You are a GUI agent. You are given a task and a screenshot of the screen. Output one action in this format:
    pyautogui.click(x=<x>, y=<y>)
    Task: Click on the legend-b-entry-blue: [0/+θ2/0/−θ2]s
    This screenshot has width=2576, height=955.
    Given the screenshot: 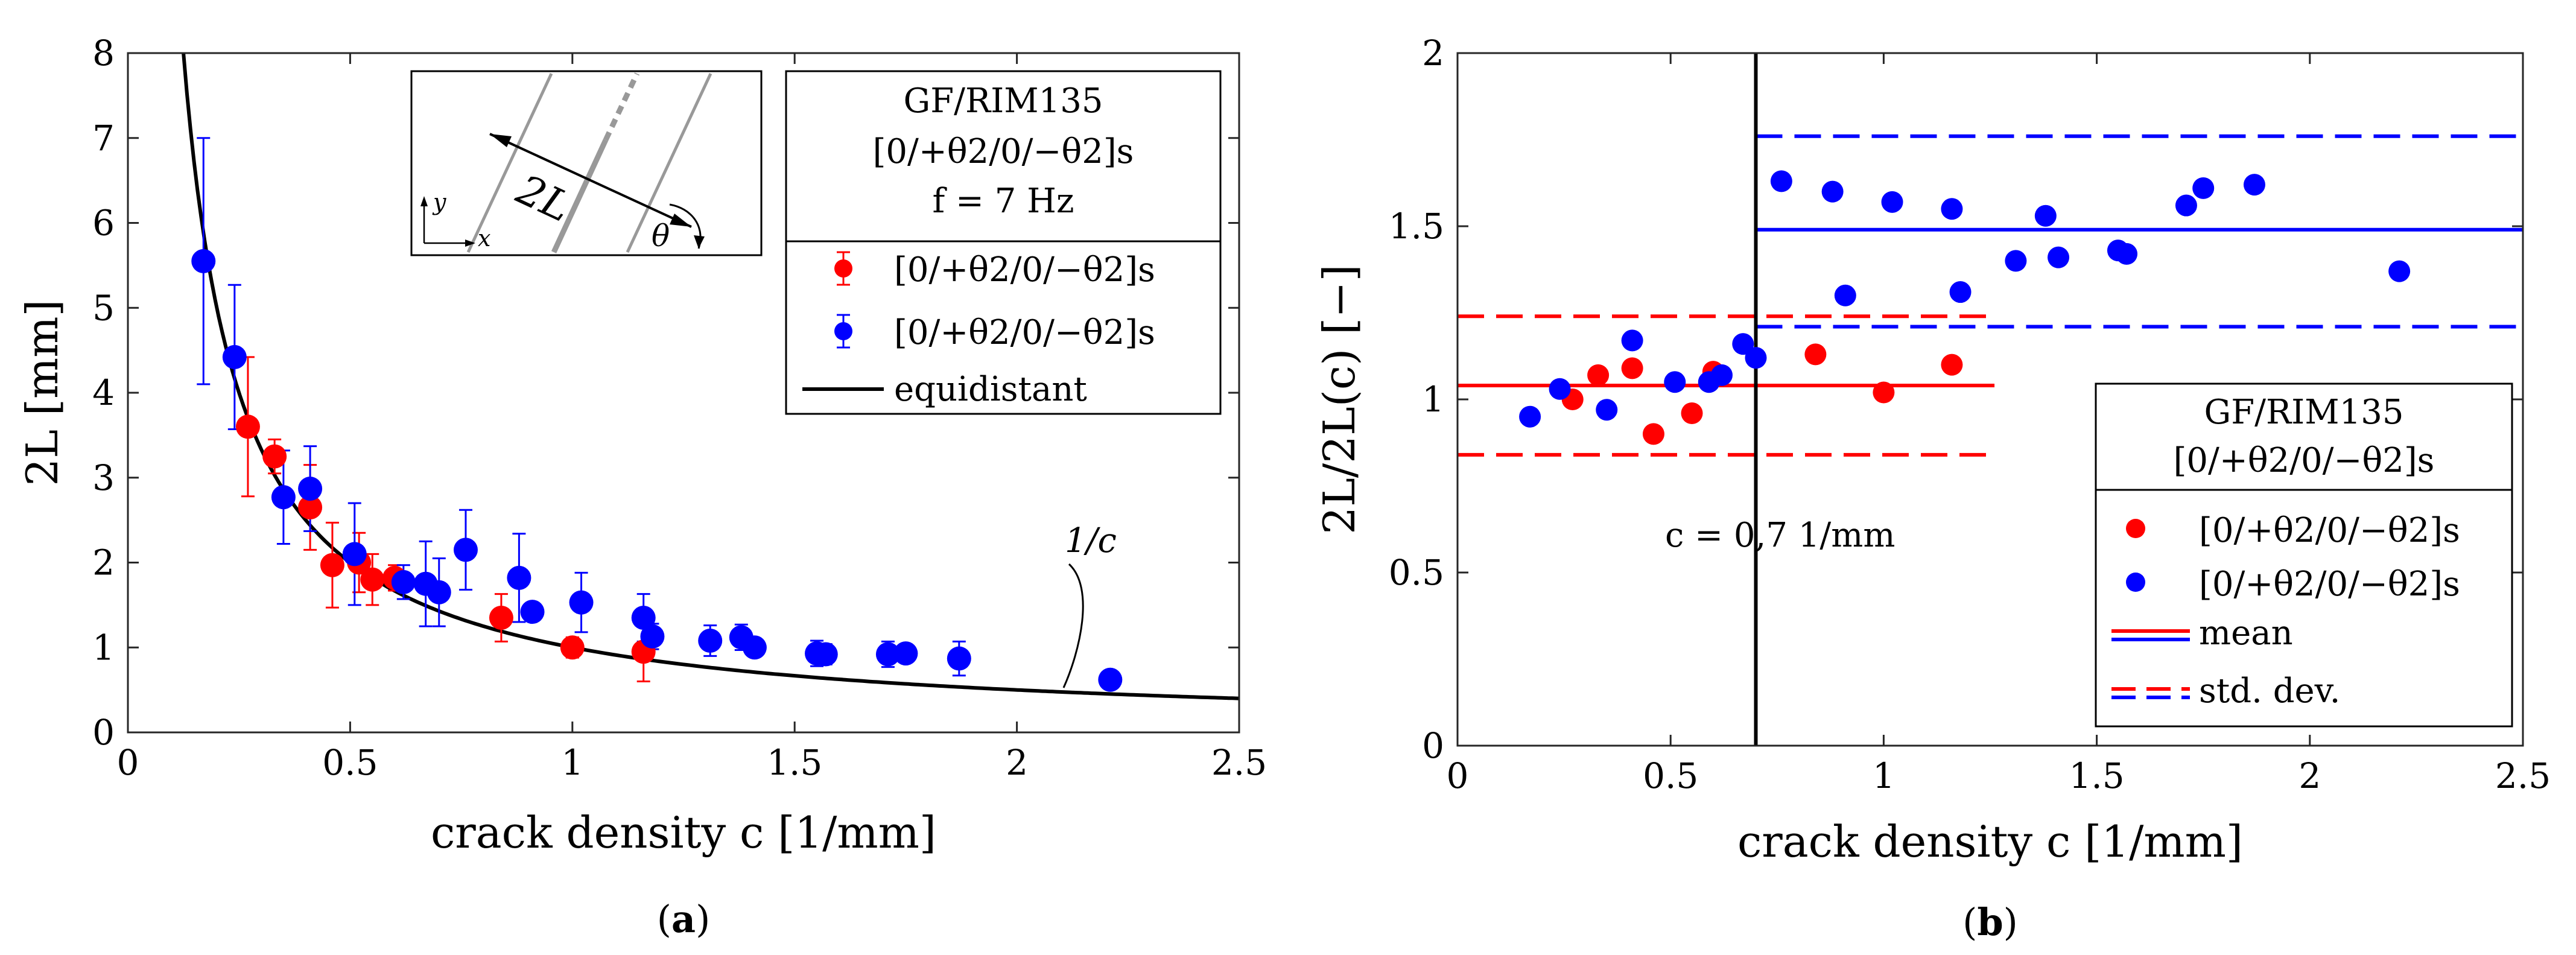 What is the action you would take?
    pyautogui.click(x=2329, y=584)
    